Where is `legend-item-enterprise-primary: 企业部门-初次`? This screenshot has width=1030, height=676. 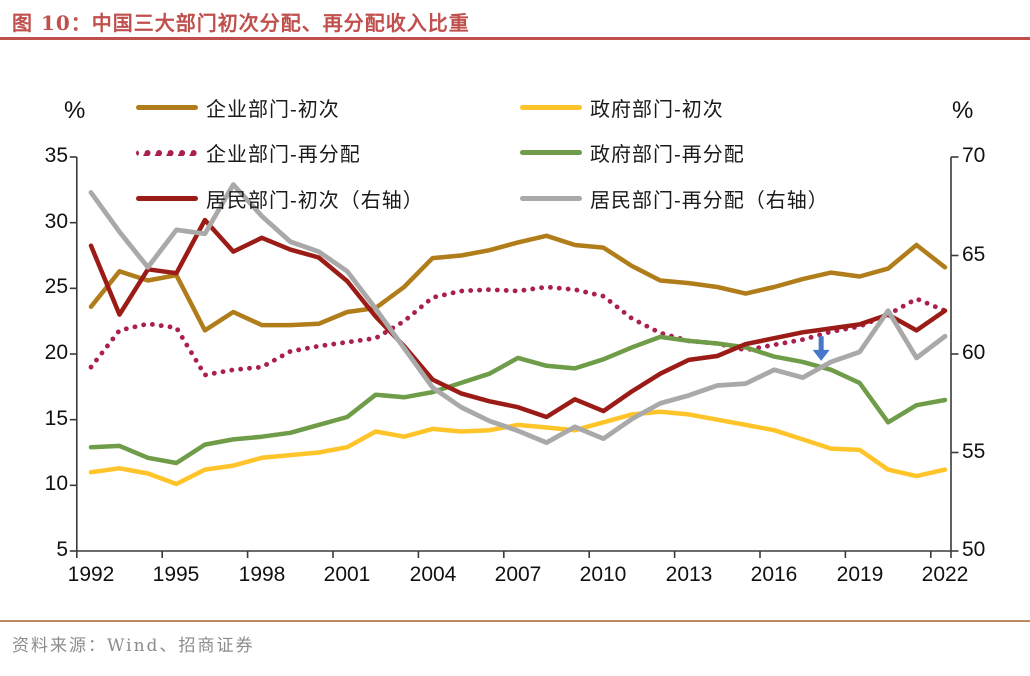 legend-item-enterprise-primary: 企业部门-初次 is located at coordinates (238, 107).